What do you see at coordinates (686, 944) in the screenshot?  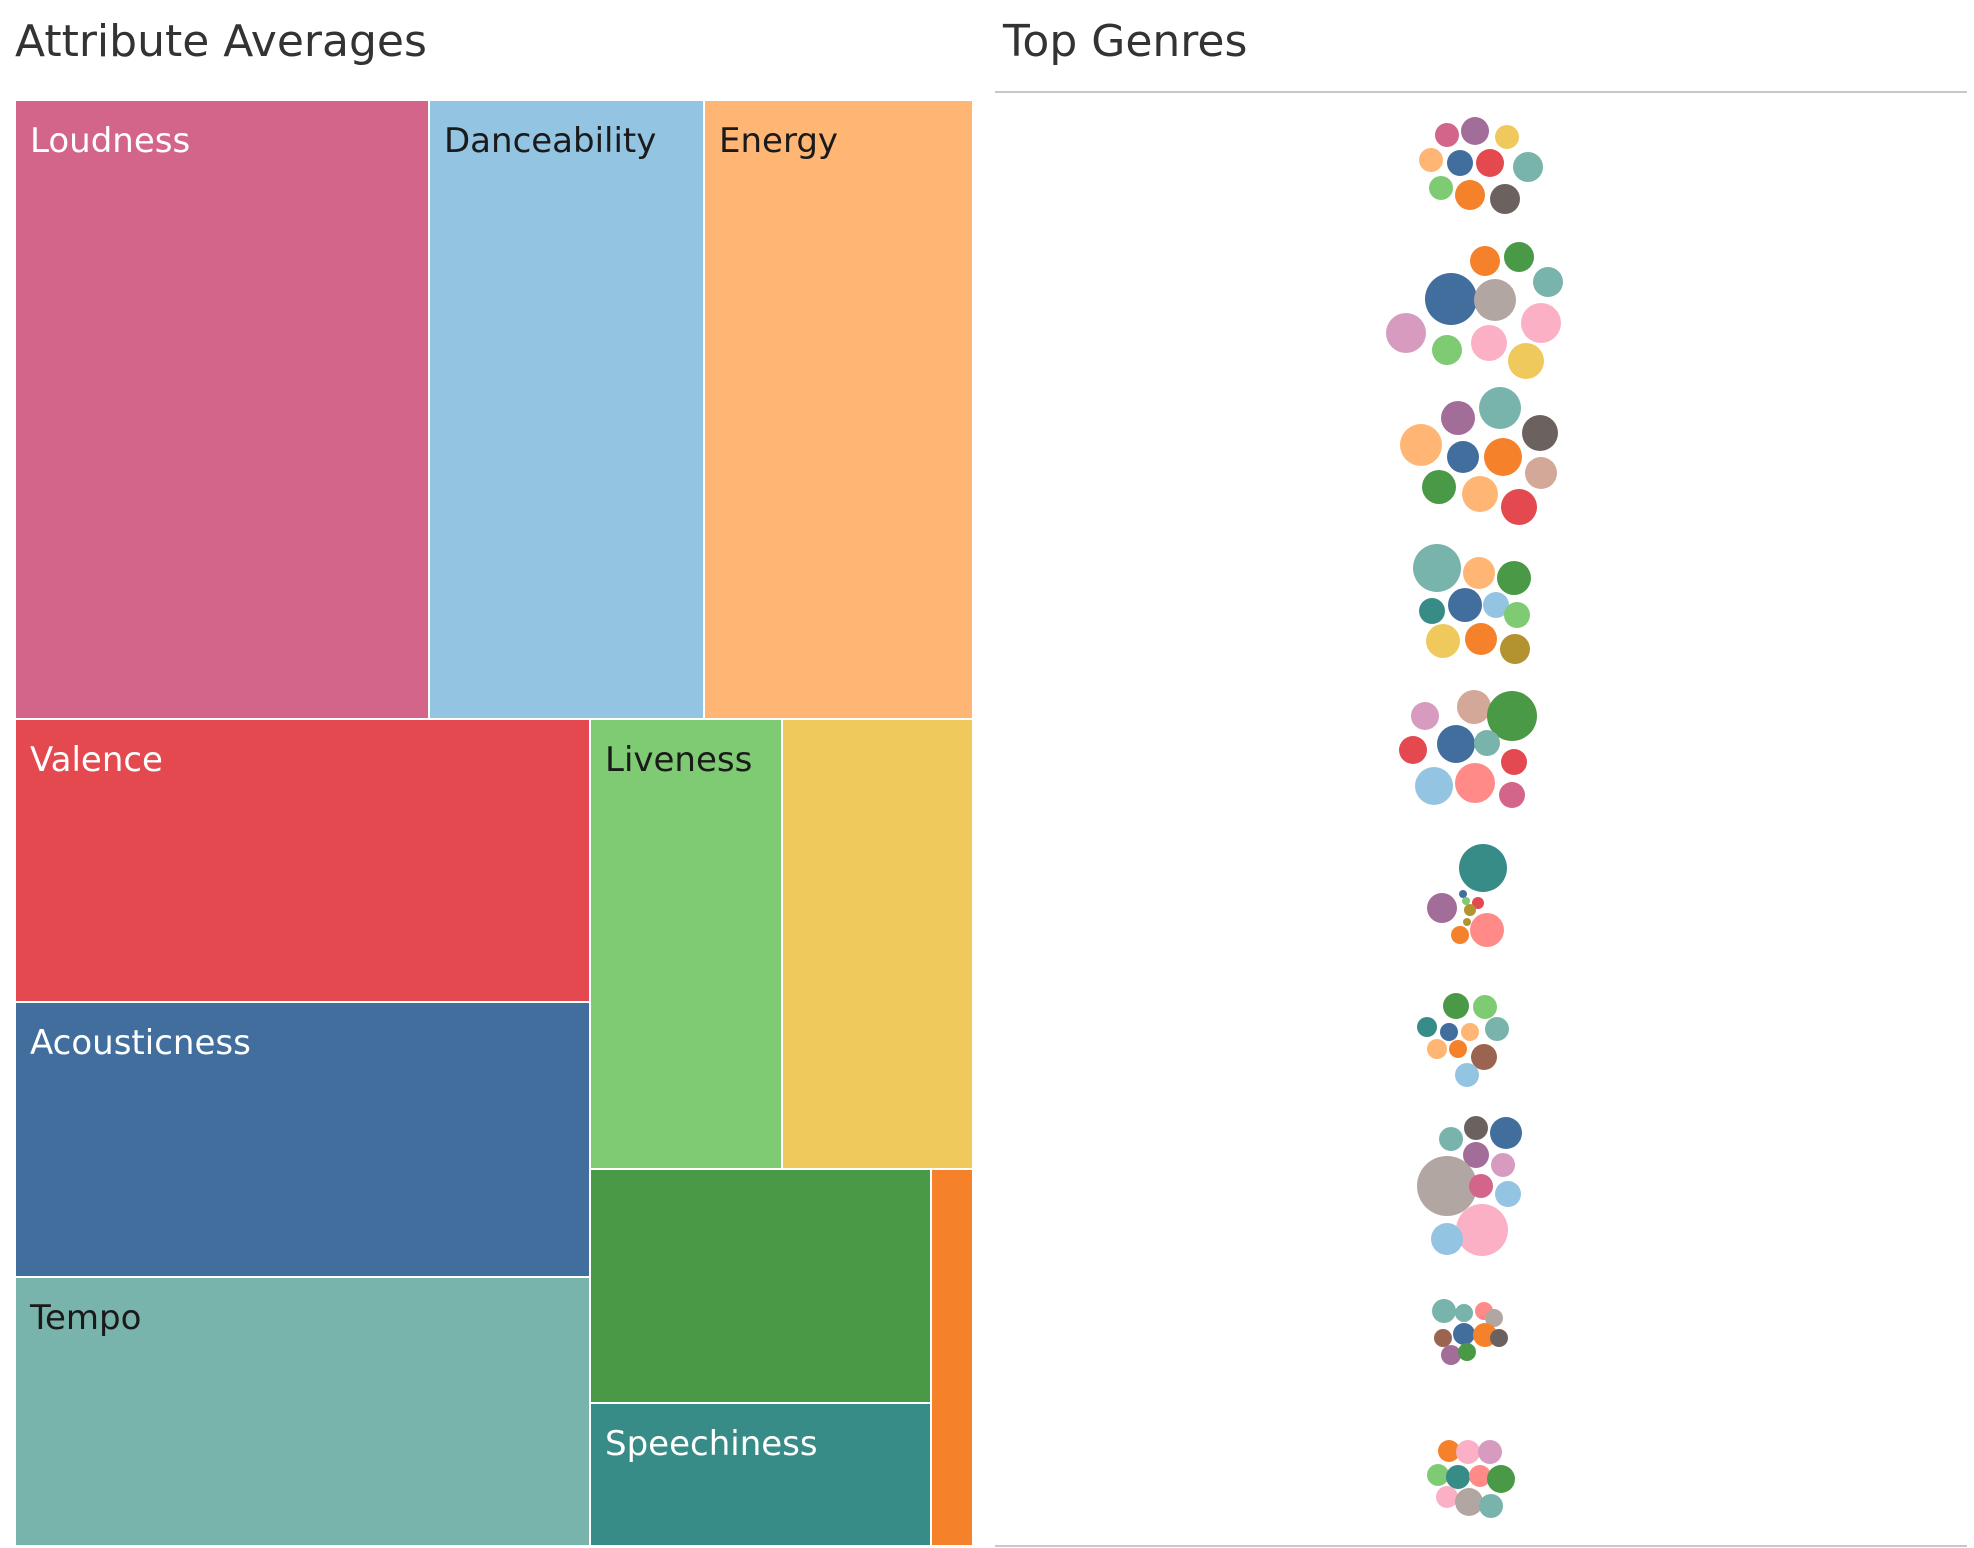 I see `treemap-tile-liveness: Liveness` at bounding box center [686, 944].